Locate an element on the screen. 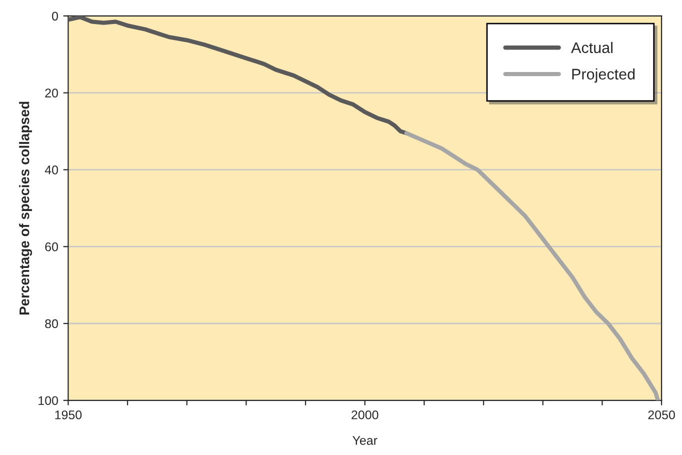 The height and width of the screenshot is (455, 682). y-axis-title: Percentage of species collapsed is located at coordinates (25, 208).